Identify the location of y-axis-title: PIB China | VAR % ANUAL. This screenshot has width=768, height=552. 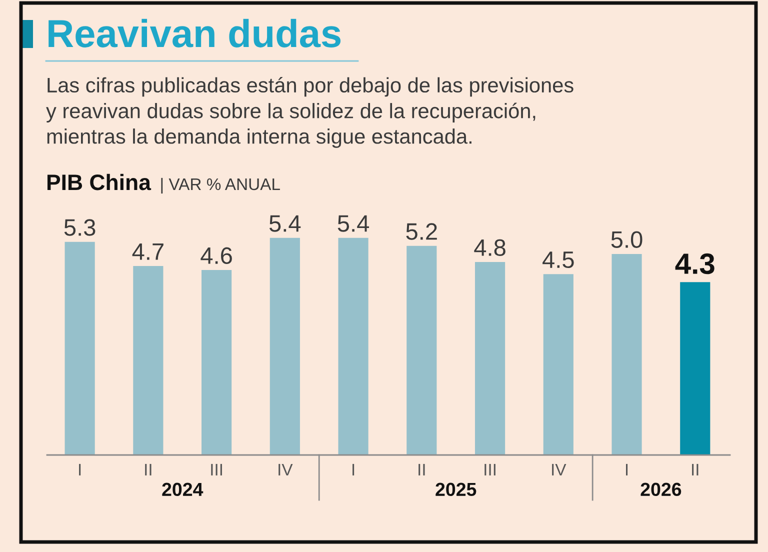
(163, 184).